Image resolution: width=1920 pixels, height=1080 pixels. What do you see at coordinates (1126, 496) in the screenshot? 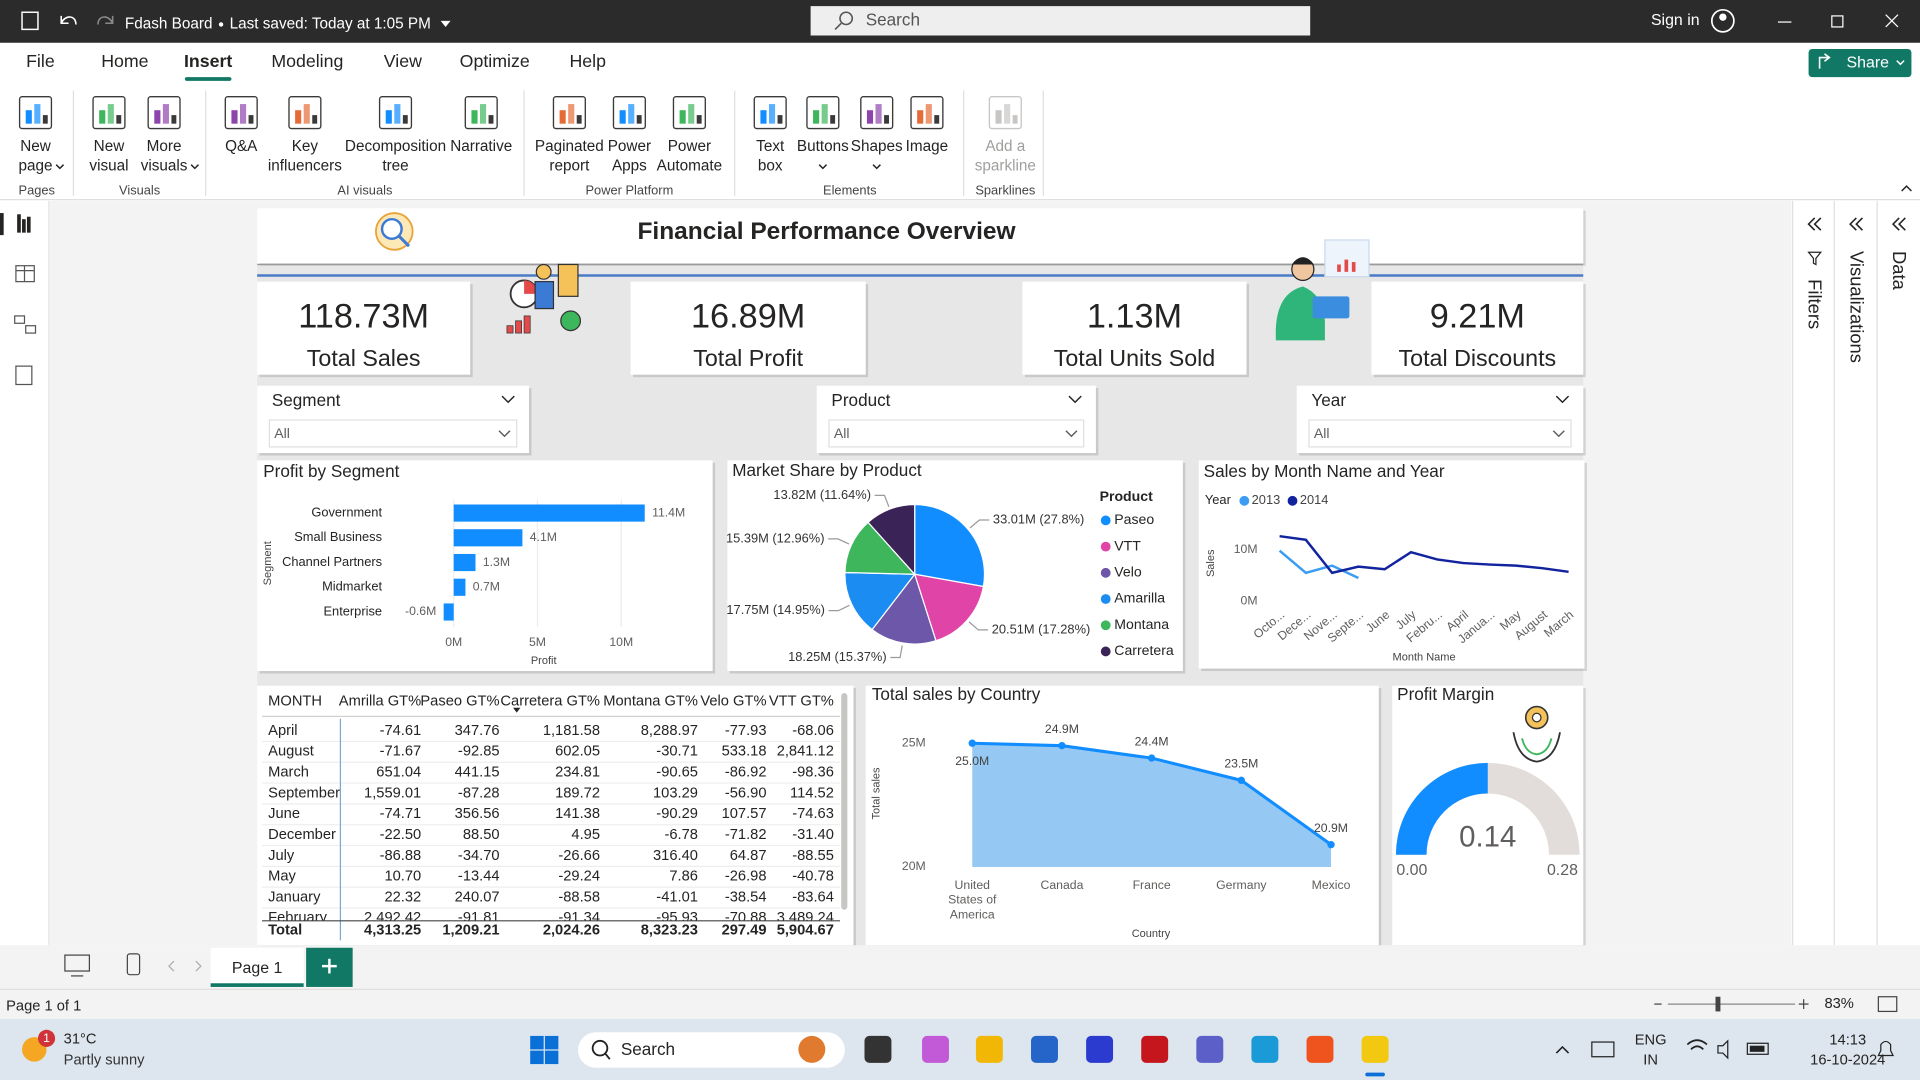
I see `legend-title: Product` at bounding box center [1126, 496].